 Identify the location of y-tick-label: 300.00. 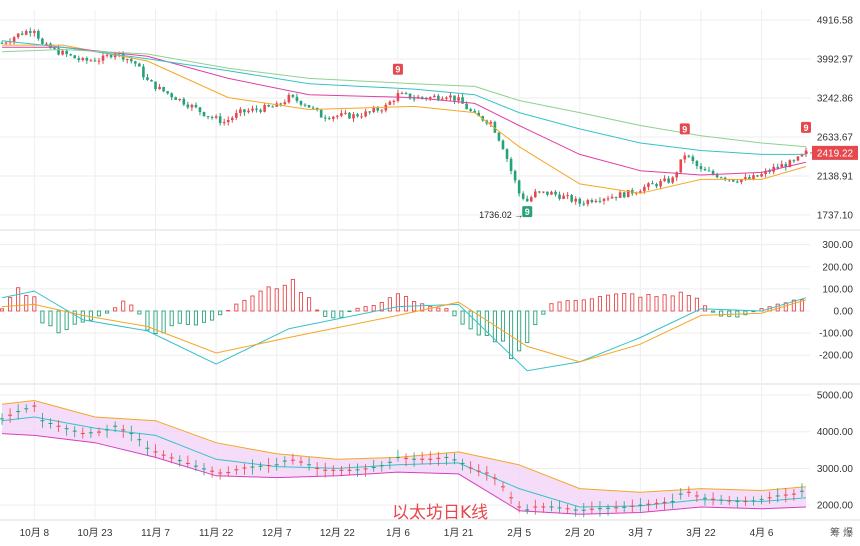
(837, 245).